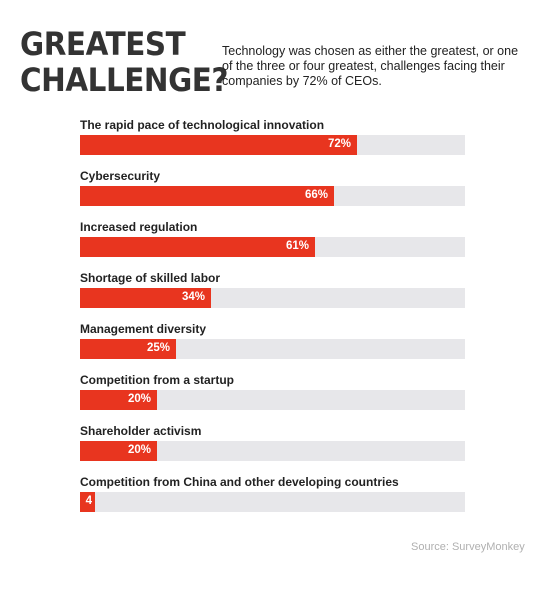 The width and height of the screenshot is (545, 601). What do you see at coordinates (316, 195) in the screenshot?
I see `bar-value-label: 66%` at bounding box center [316, 195].